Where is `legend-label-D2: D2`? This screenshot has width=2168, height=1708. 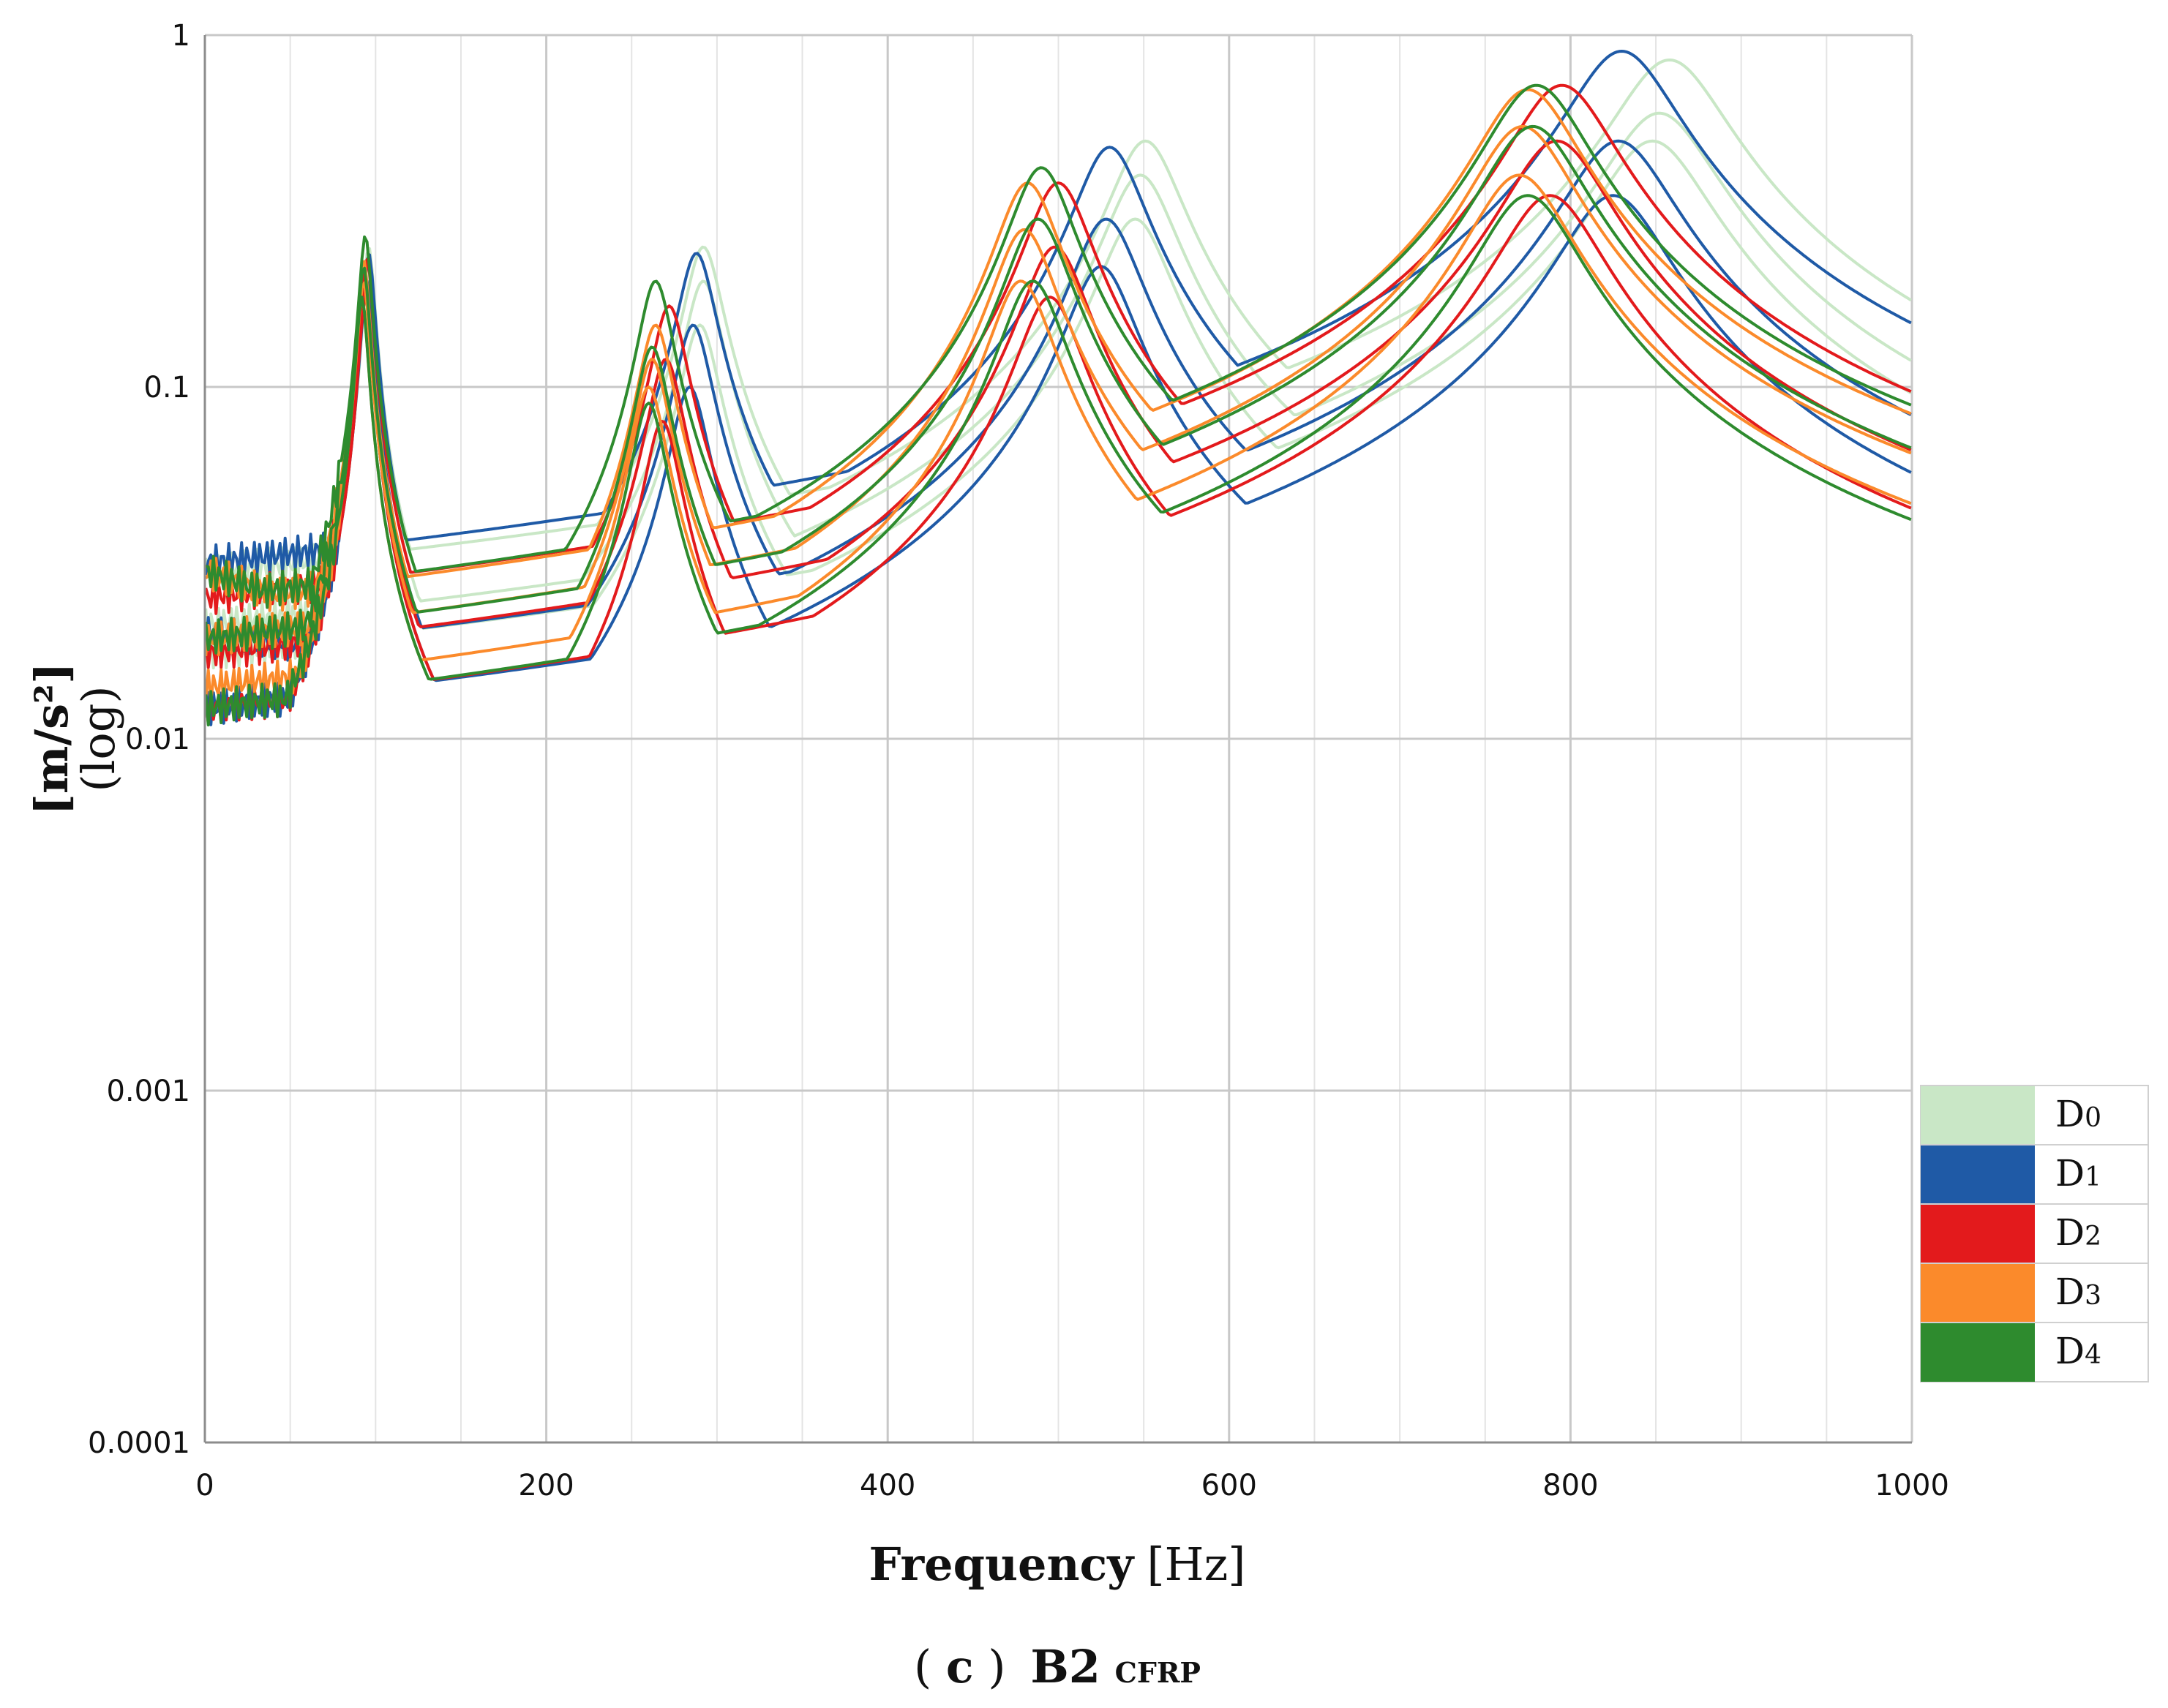 legend-label-D2: D2 is located at coordinates (2078, 1232).